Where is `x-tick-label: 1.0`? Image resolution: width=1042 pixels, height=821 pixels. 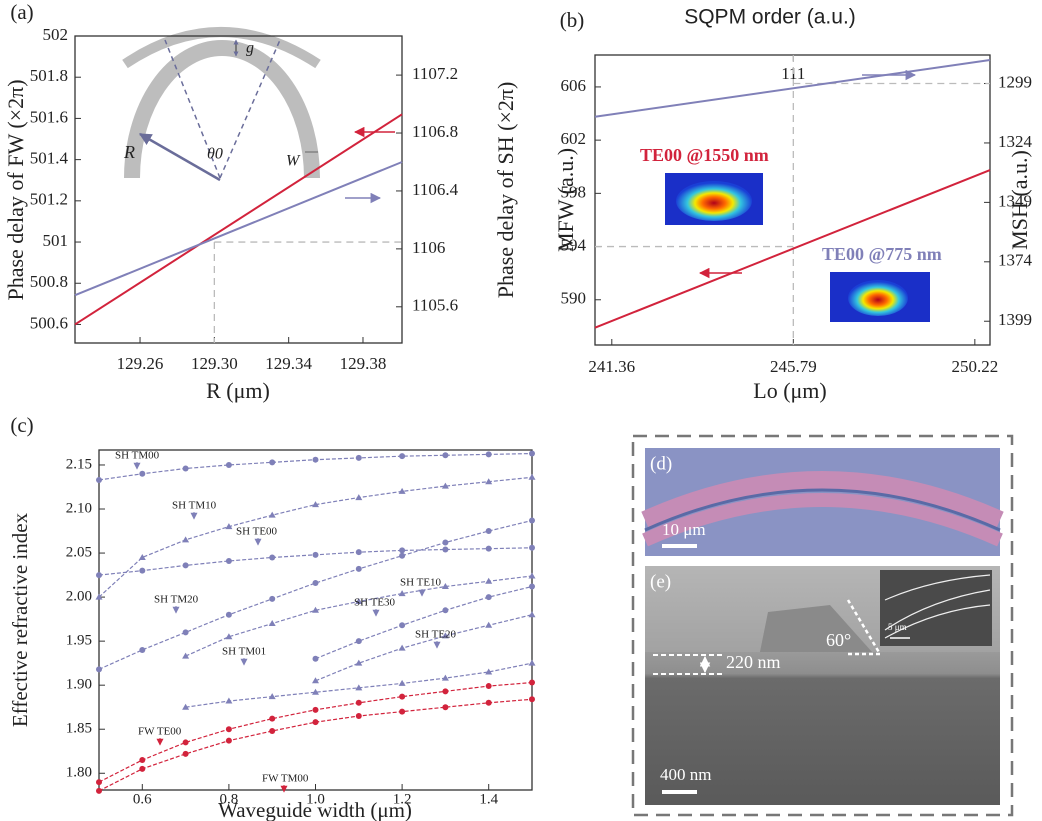
x-tick-label: 1.0 is located at coordinates (315, 799).